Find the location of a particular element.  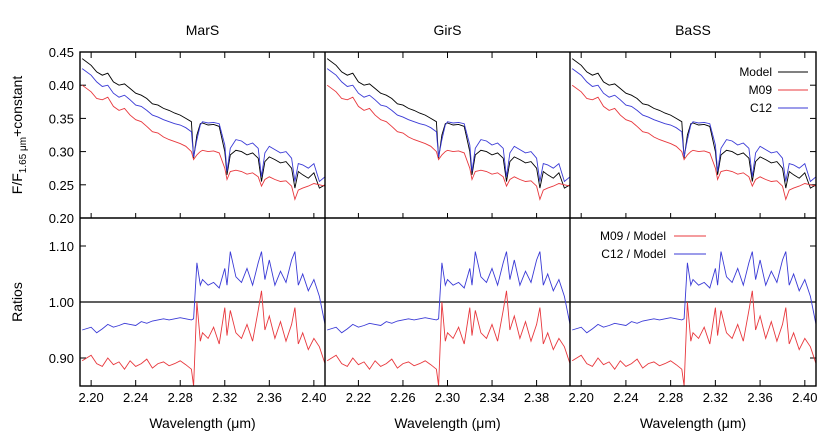

legend-top-label-2: C12 is located at coordinates (761, 108).